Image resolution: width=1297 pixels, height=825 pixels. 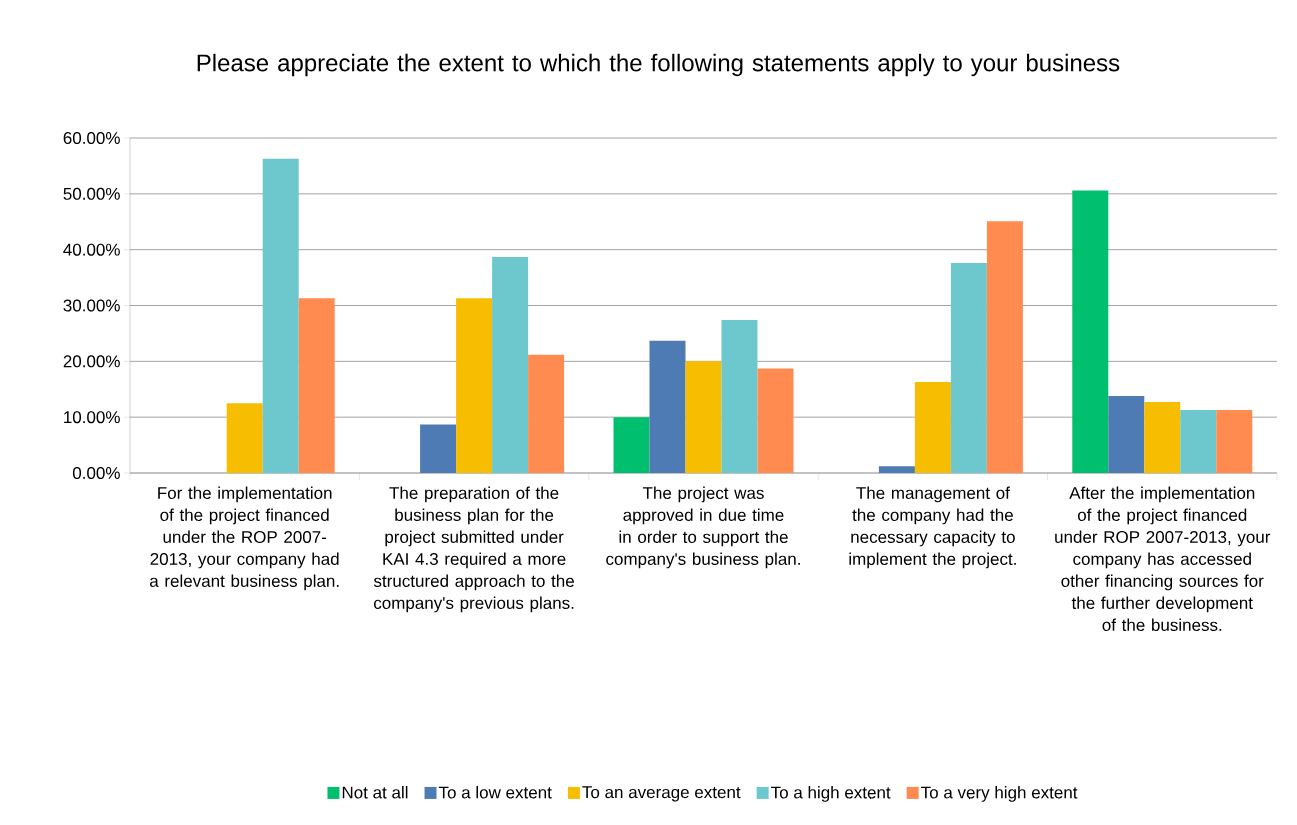 I want to click on y-tick-label: 30.00%, so click(x=91, y=305).